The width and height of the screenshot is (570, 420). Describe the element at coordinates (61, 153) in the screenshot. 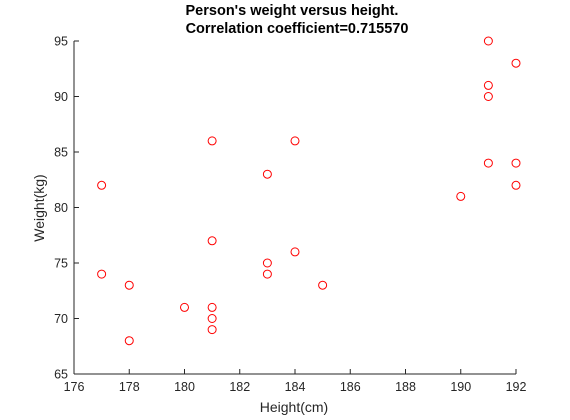

I see `y-tick-label: 85` at that location.